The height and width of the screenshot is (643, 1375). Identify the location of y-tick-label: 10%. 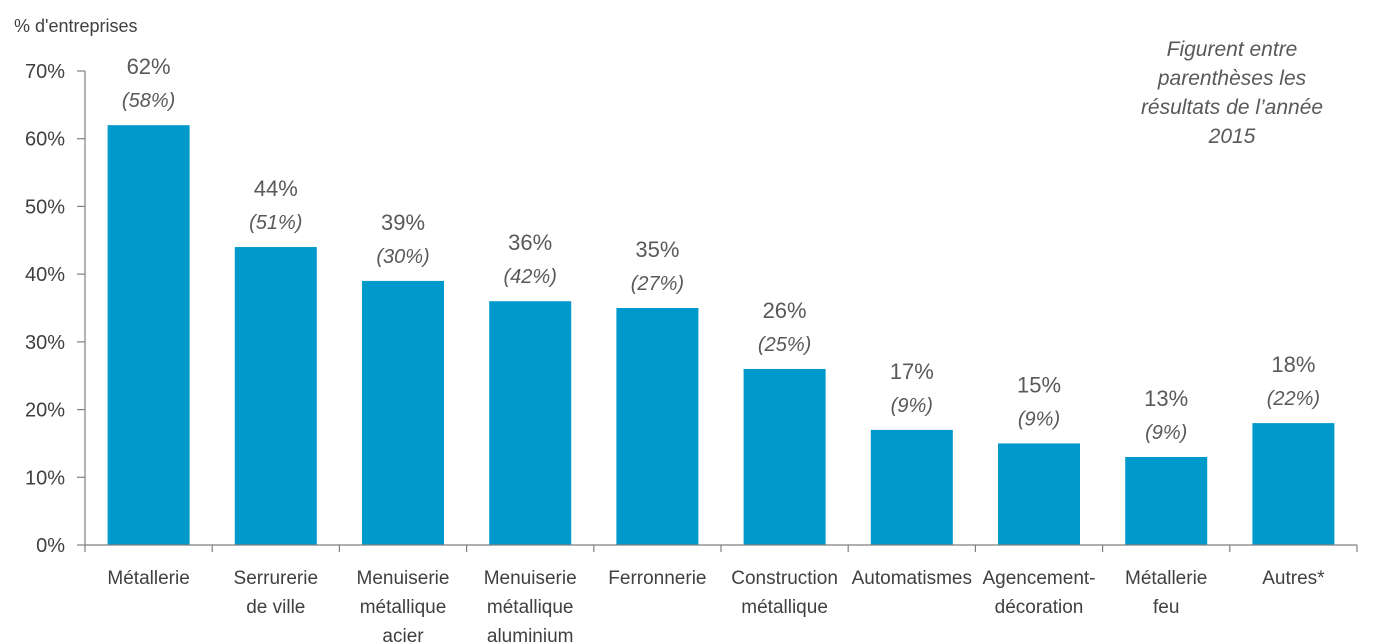
(45, 478).